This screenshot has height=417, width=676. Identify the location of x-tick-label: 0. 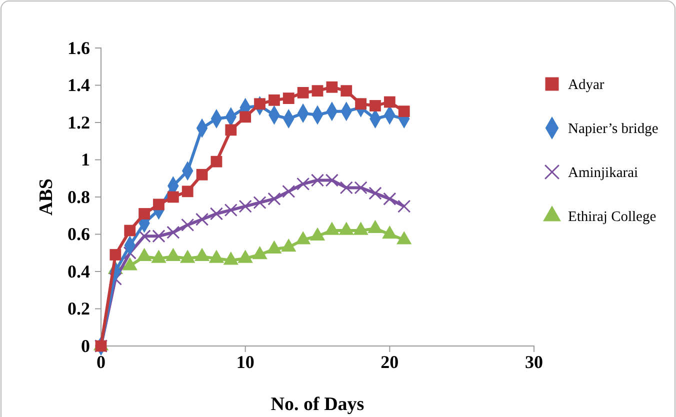
(101, 362).